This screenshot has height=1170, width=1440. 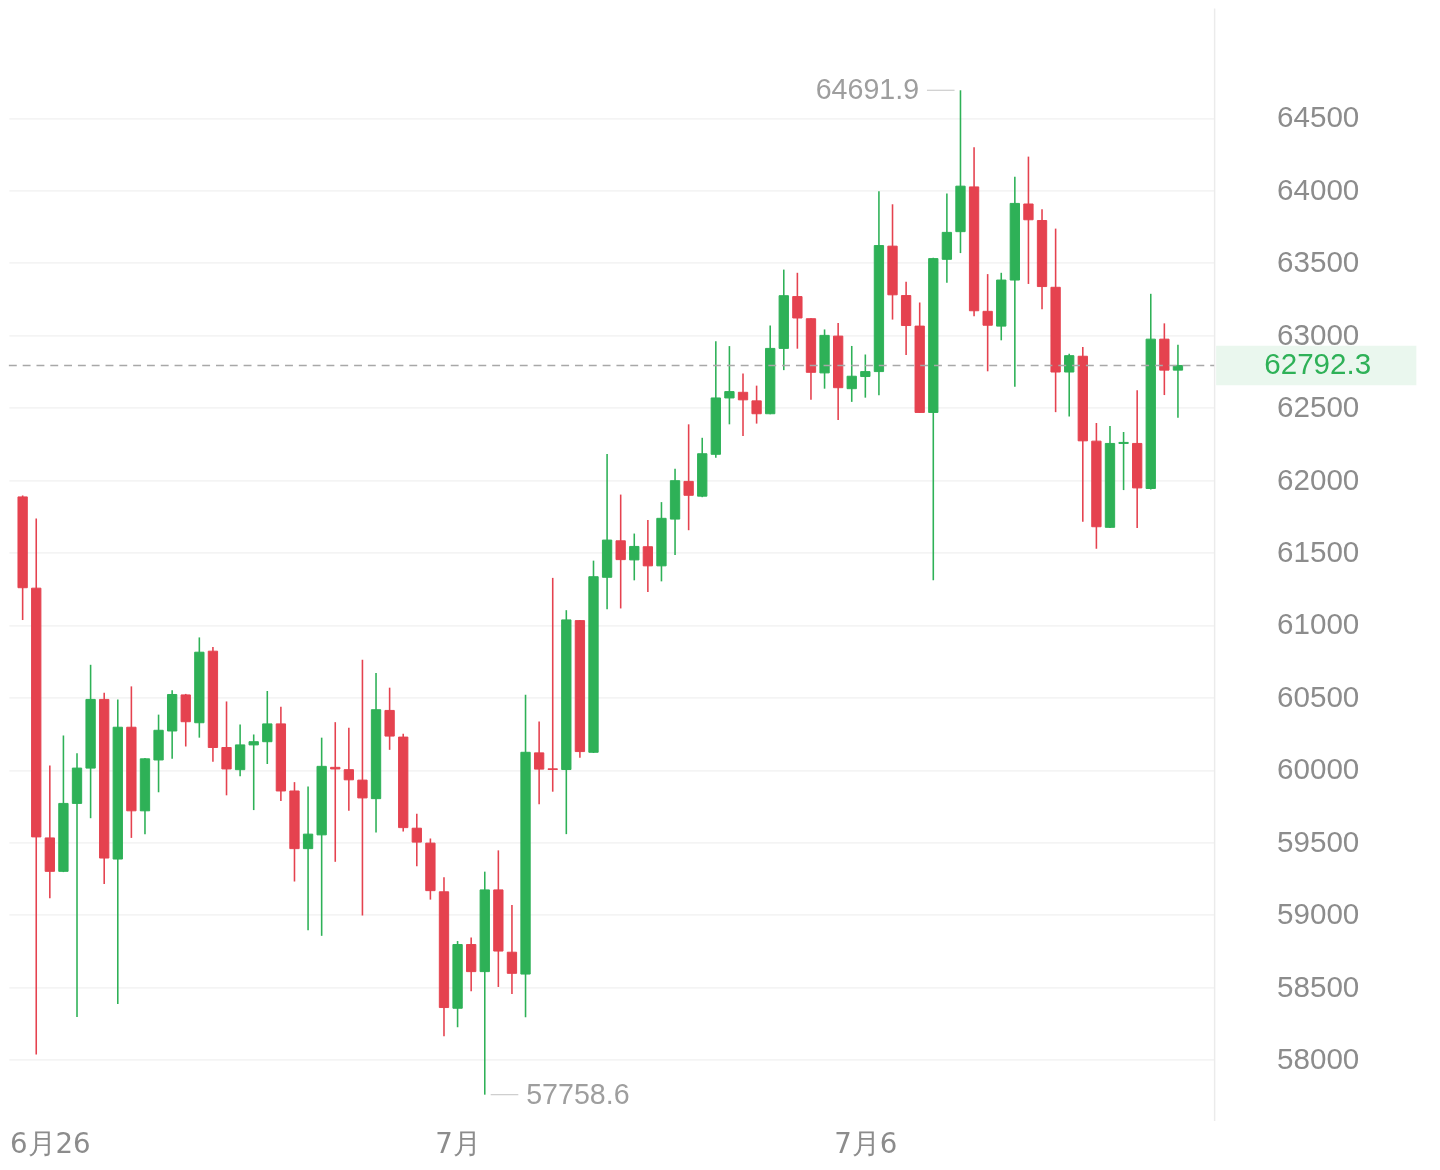 What do you see at coordinates (50, 1143) in the screenshot?
I see `x-tick-label: 6月26` at bounding box center [50, 1143].